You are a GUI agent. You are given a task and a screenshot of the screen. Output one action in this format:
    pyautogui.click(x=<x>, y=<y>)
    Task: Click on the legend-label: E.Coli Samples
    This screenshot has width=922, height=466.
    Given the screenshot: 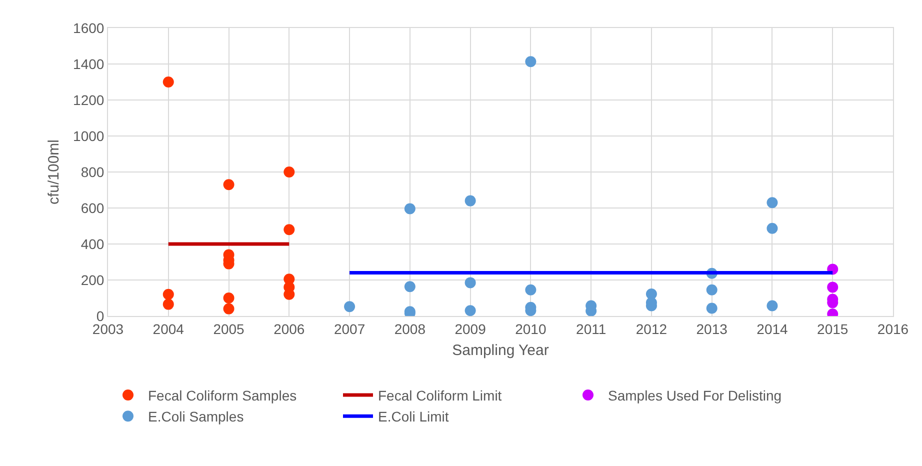 What is the action you would take?
    pyautogui.click(x=196, y=416)
    